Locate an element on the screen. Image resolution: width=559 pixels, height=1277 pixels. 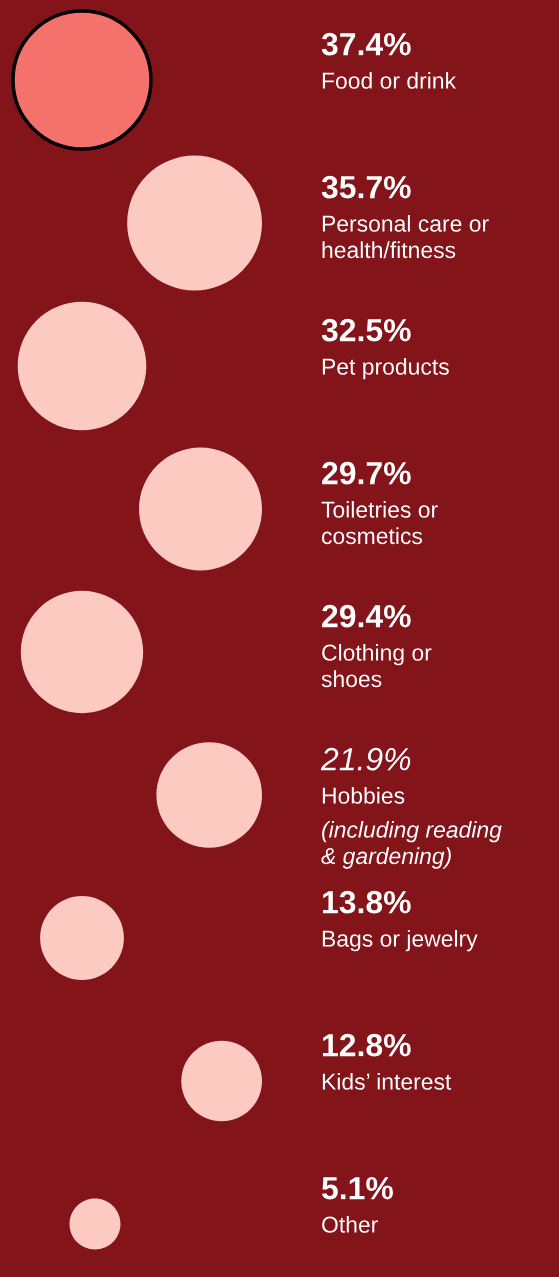
data-label: 21.9% is located at coordinates (365, 759).